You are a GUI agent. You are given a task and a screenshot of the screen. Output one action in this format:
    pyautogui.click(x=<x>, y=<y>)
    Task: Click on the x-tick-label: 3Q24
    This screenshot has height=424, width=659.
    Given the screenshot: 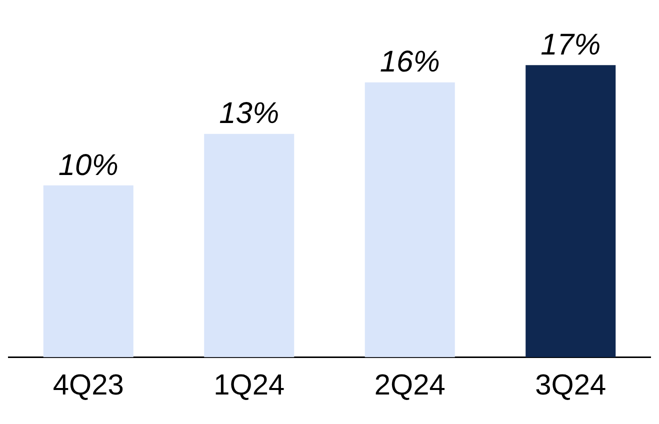 What is the action you would take?
    pyautogui.click(x=570, y=386)
    